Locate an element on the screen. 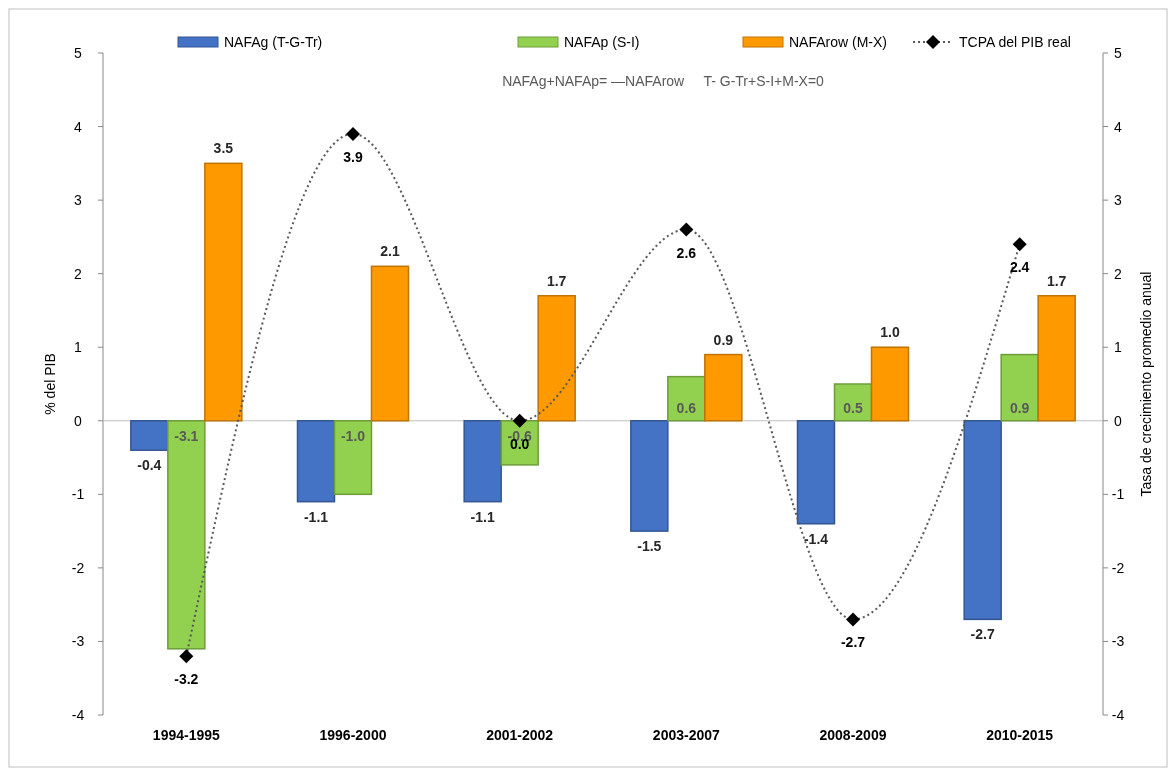  y-tick-label: -4 is located at coordinates (78, 715).